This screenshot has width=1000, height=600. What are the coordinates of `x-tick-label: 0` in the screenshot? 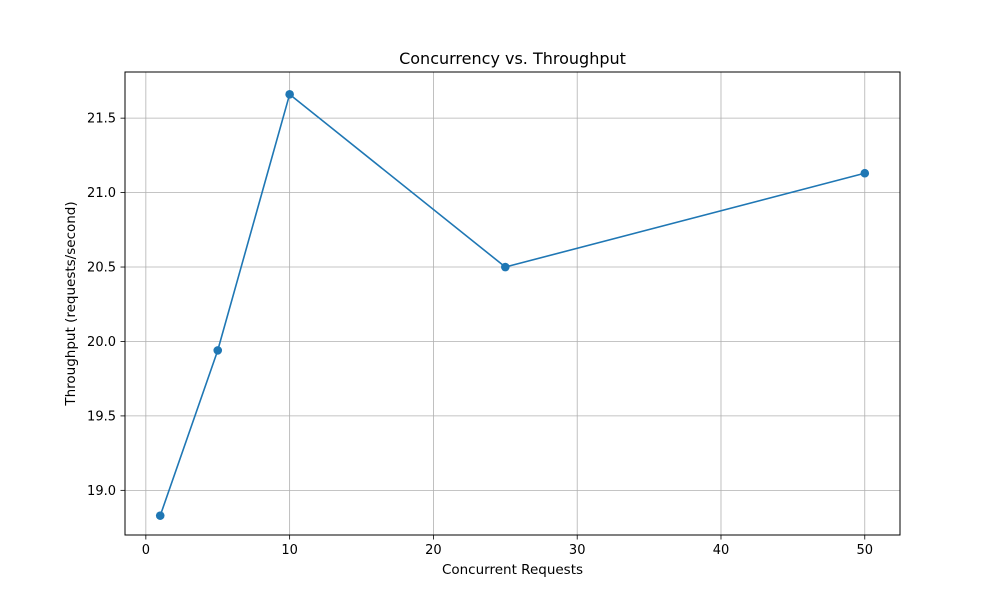 It's located at (146, 550).